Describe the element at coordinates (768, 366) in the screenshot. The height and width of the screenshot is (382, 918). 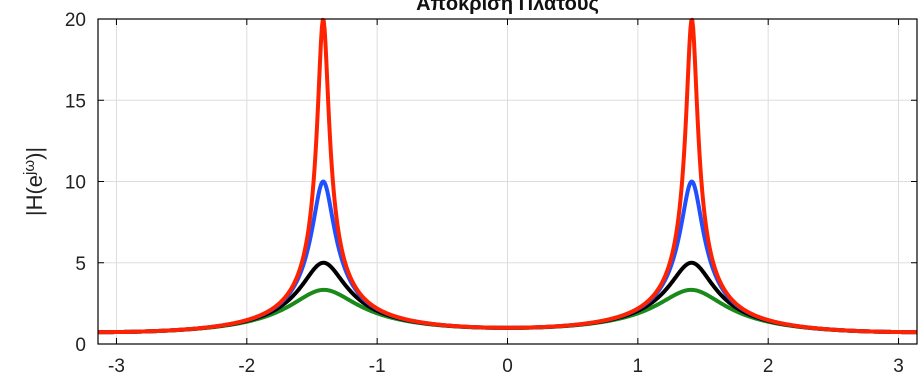
I see `x-tick-label: 2` at that location.